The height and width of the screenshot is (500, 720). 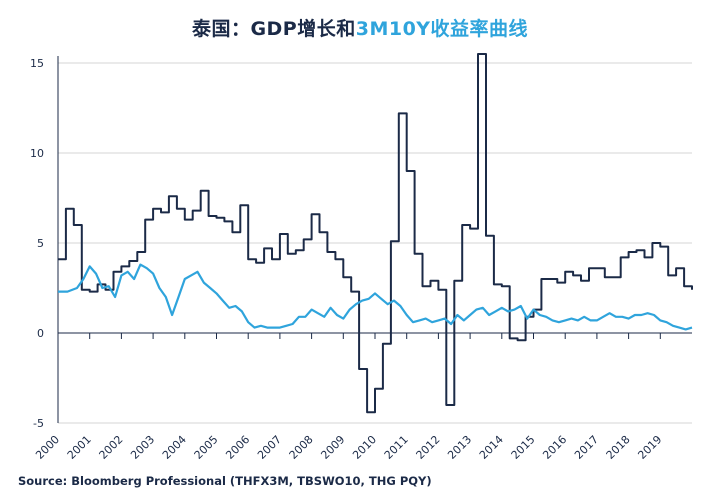 What do you see at coordinates (37, 153) in the screenshot?
I see `y-tick-label: 10` at bounding box center [37, 153].